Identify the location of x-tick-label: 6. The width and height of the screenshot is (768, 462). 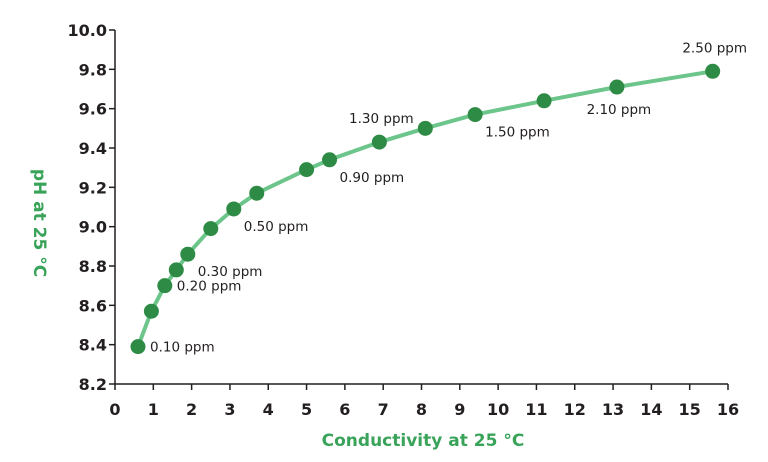
(344, 409).